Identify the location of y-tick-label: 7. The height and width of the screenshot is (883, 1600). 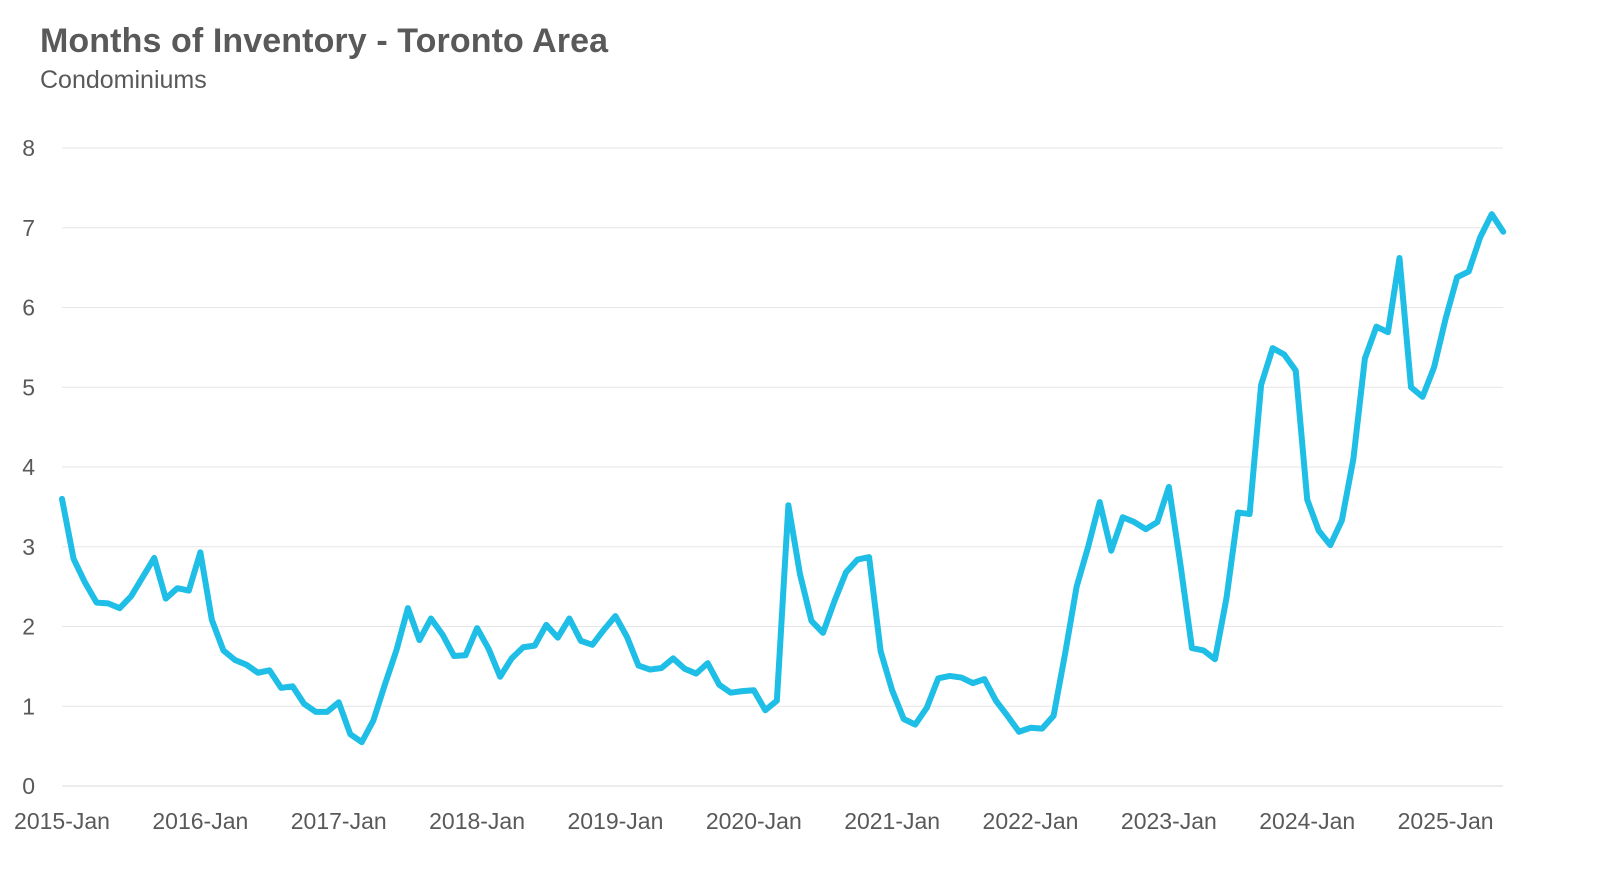
(28, 228).